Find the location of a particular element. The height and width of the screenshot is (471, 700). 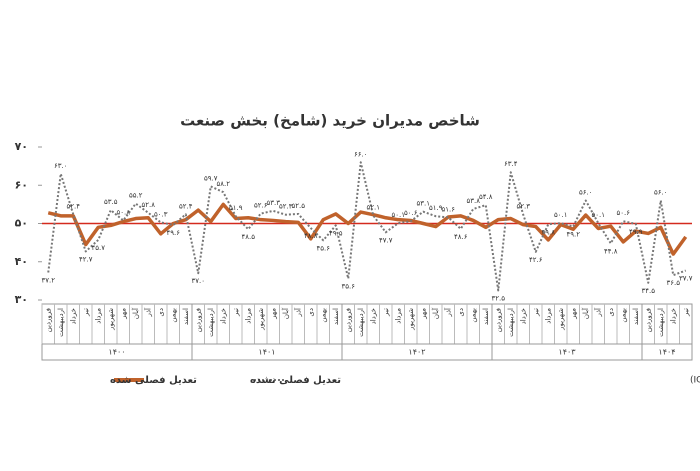

data-label: ۳۴.۵ is located at coordinates (648, 291).